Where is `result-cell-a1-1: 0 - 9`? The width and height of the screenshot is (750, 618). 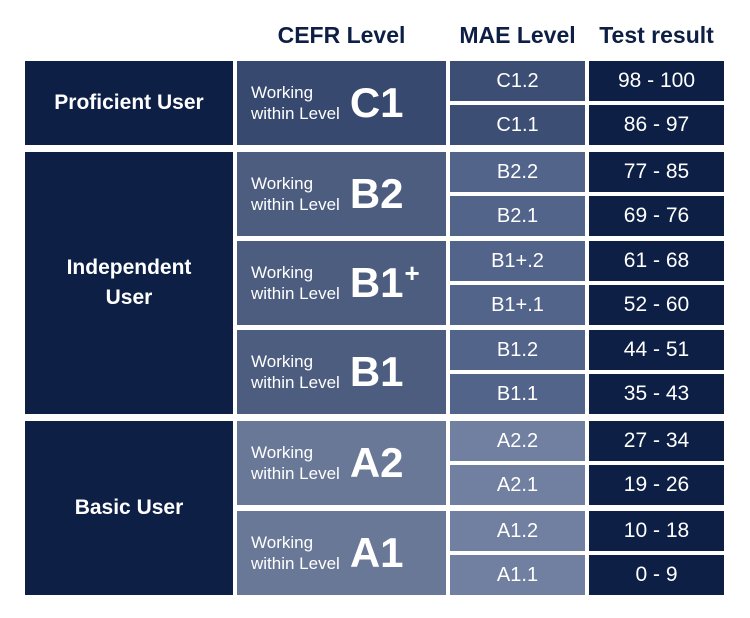 result-cell-a1-1: 0 - 9 is located at coordinates (656, 575).